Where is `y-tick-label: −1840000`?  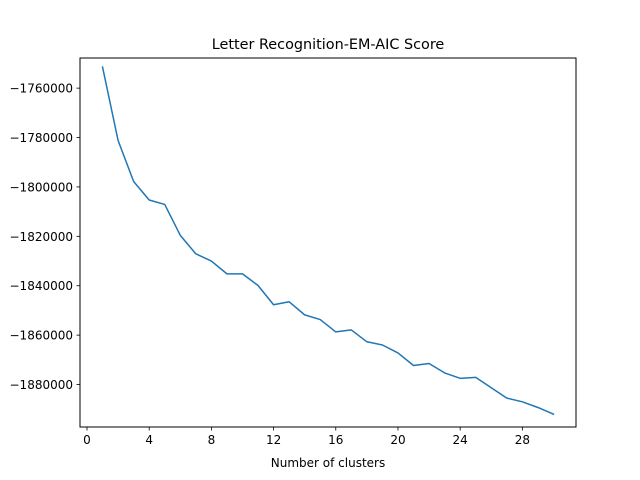 y-tick-label: −1840000 is located at coordinates (42, 286).